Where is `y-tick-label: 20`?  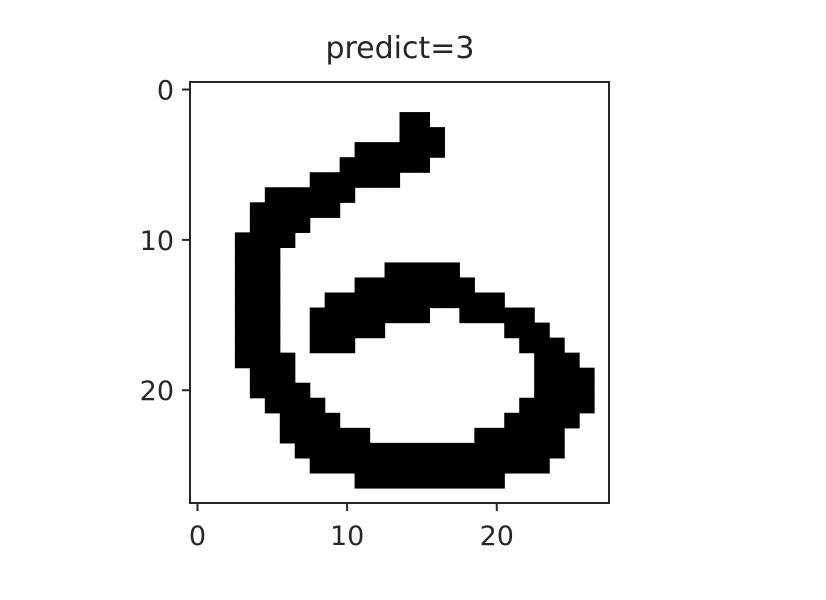
y-tick-label: 20 is located at coordinates (157, 391).